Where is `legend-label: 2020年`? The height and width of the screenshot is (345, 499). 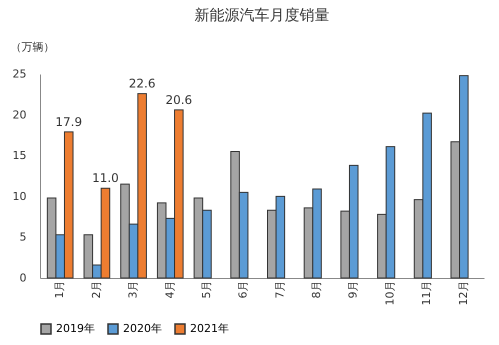 legend-label: 2020年 is located at coordinates (142, 328).